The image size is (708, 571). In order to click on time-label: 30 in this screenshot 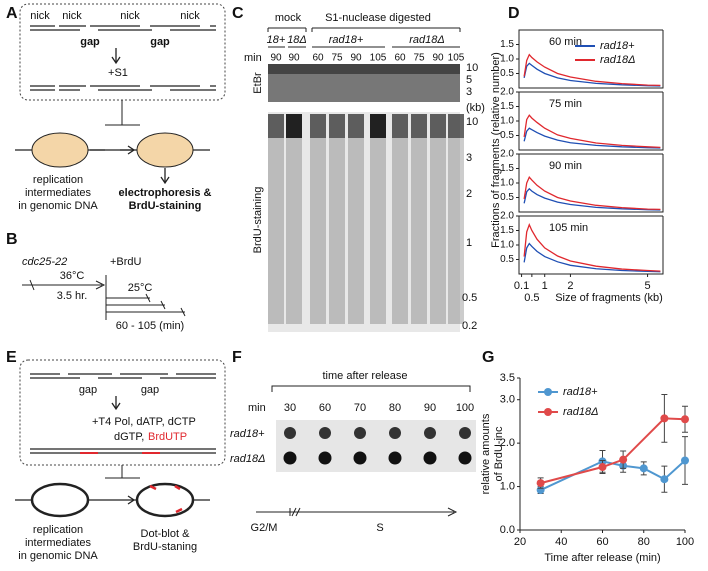, I will do `click(290, 408)`.